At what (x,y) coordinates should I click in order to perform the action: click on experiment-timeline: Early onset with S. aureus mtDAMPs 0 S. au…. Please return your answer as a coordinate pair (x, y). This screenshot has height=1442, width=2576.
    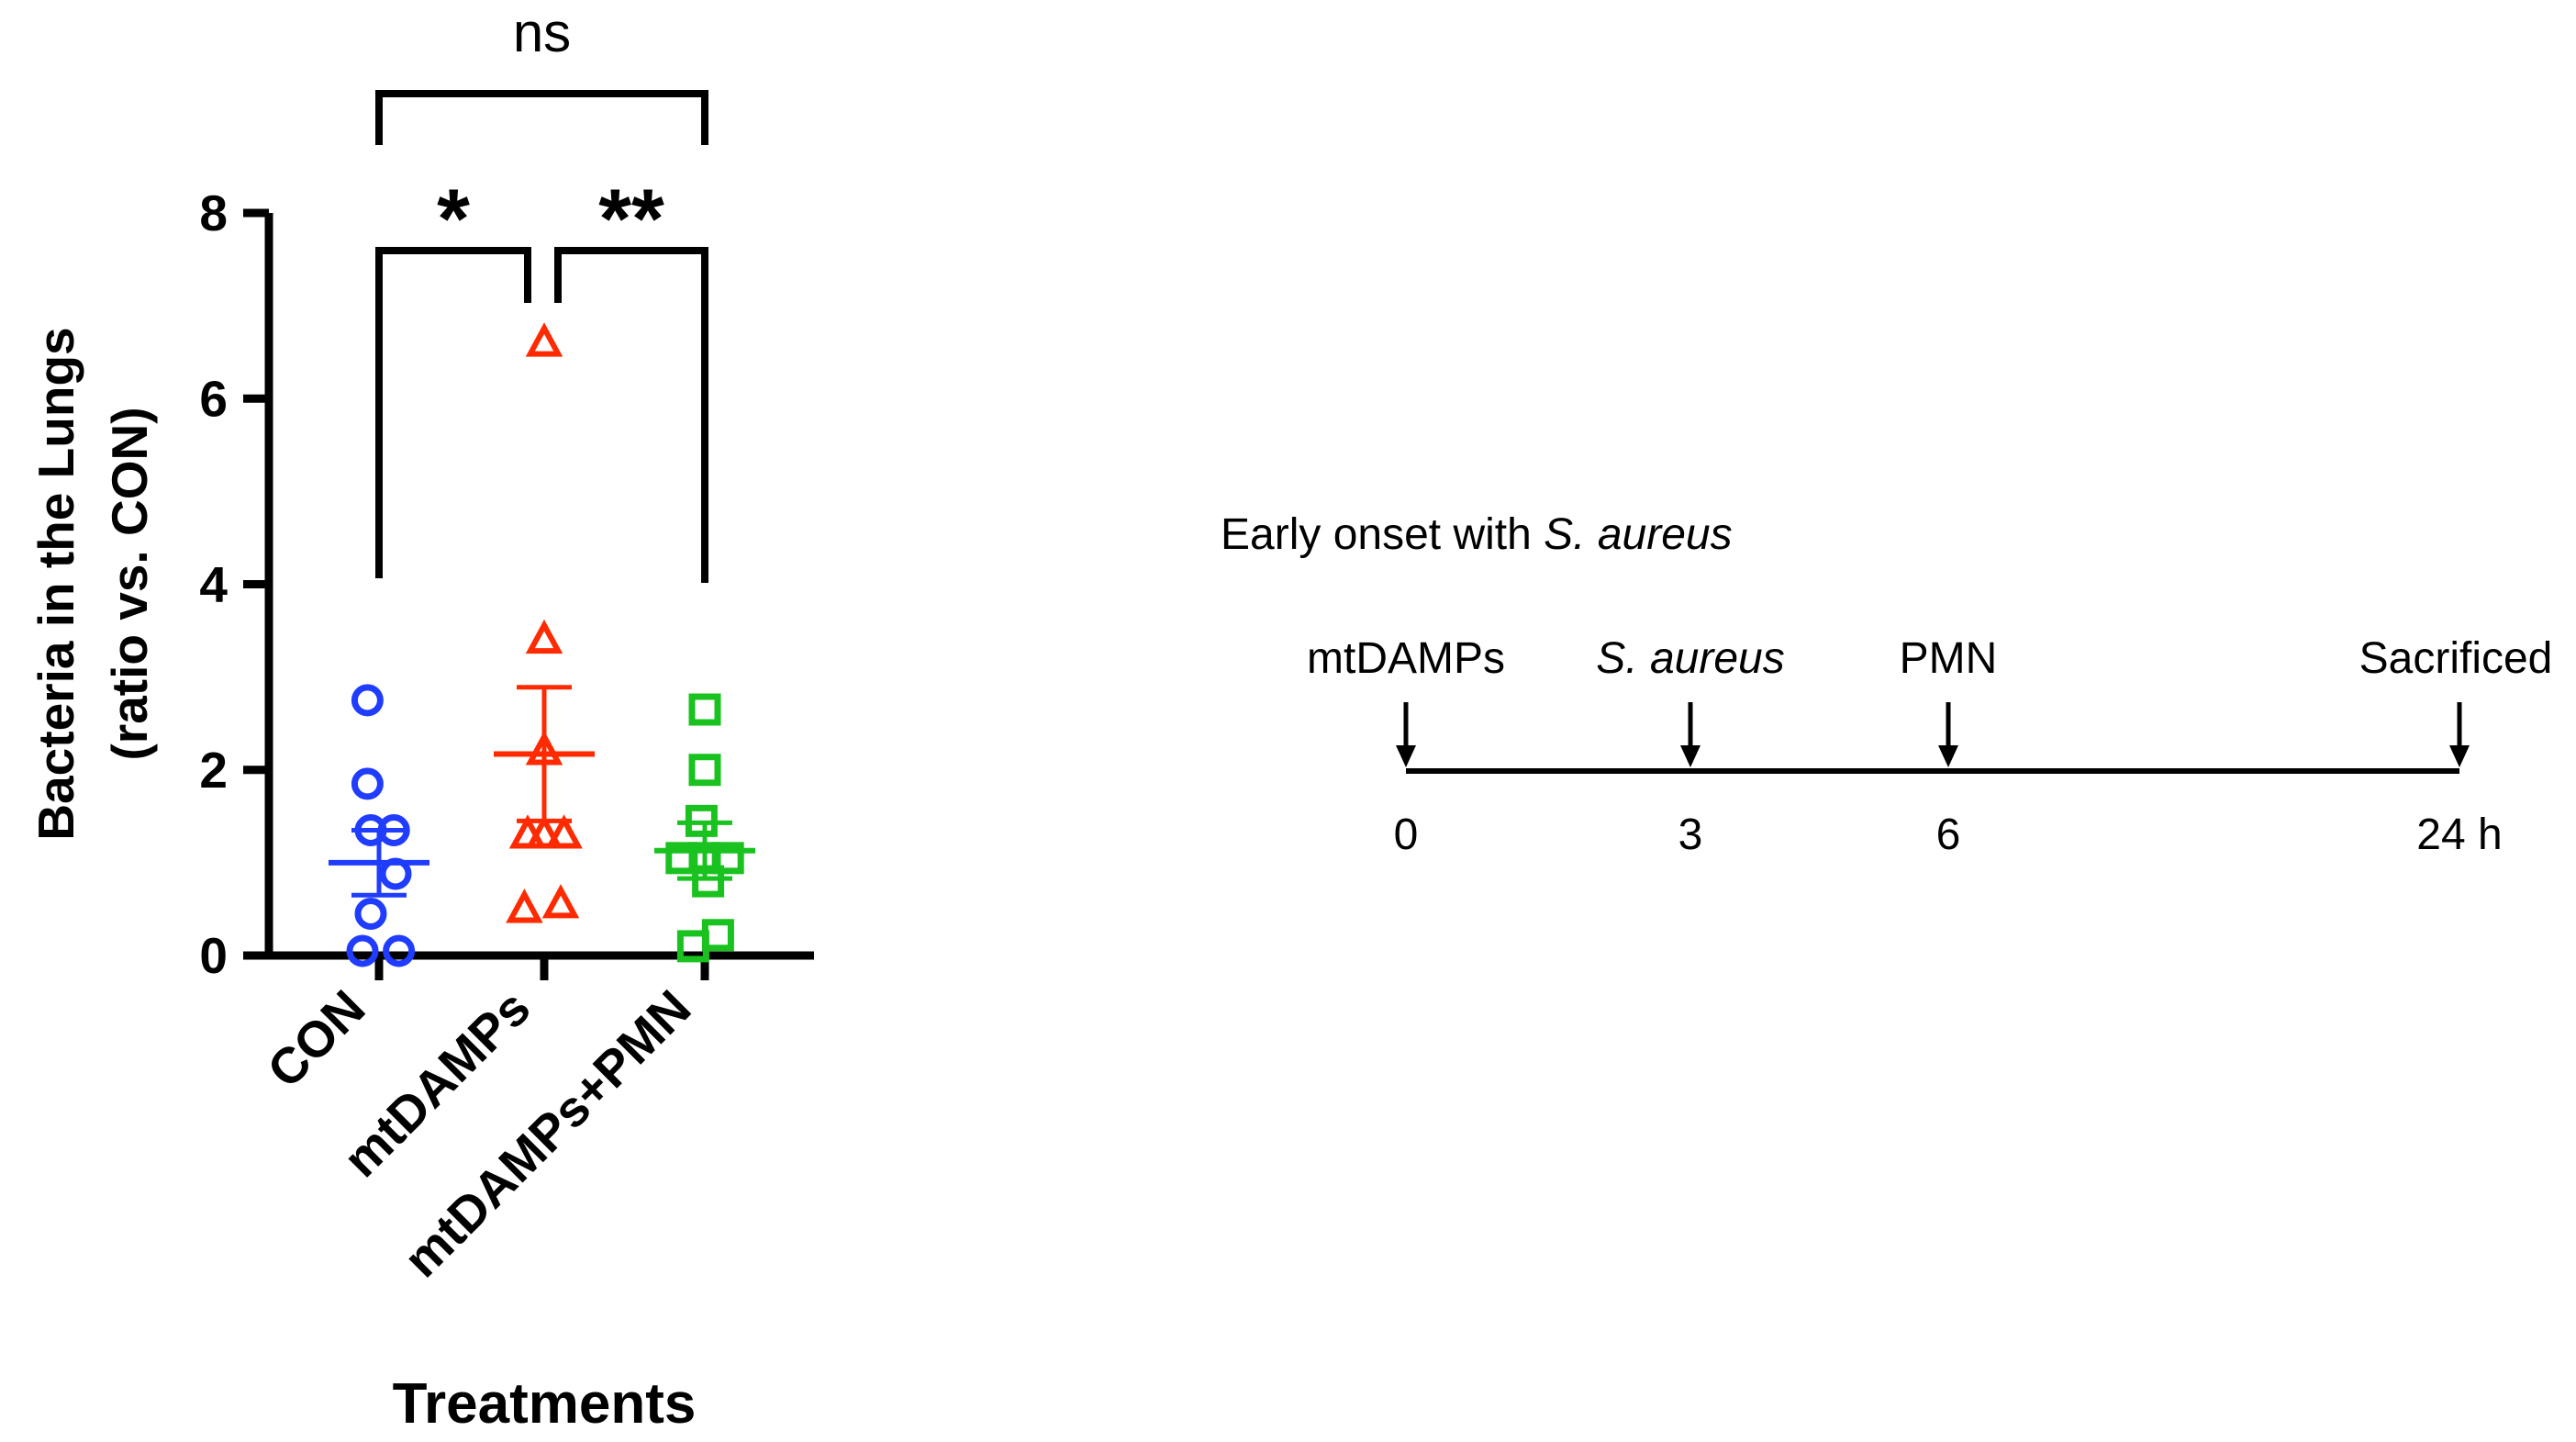
    Looking at the image, I should click on (1887, 684).